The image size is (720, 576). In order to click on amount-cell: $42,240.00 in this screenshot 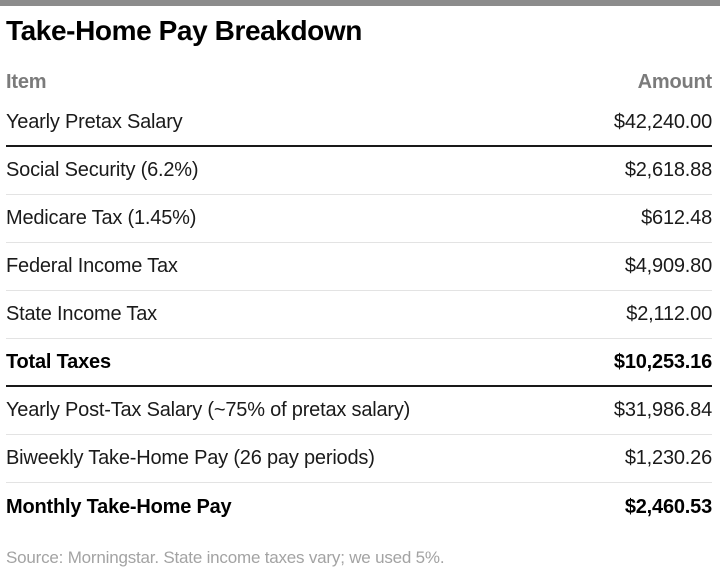, I will do `click(662, 121)`.